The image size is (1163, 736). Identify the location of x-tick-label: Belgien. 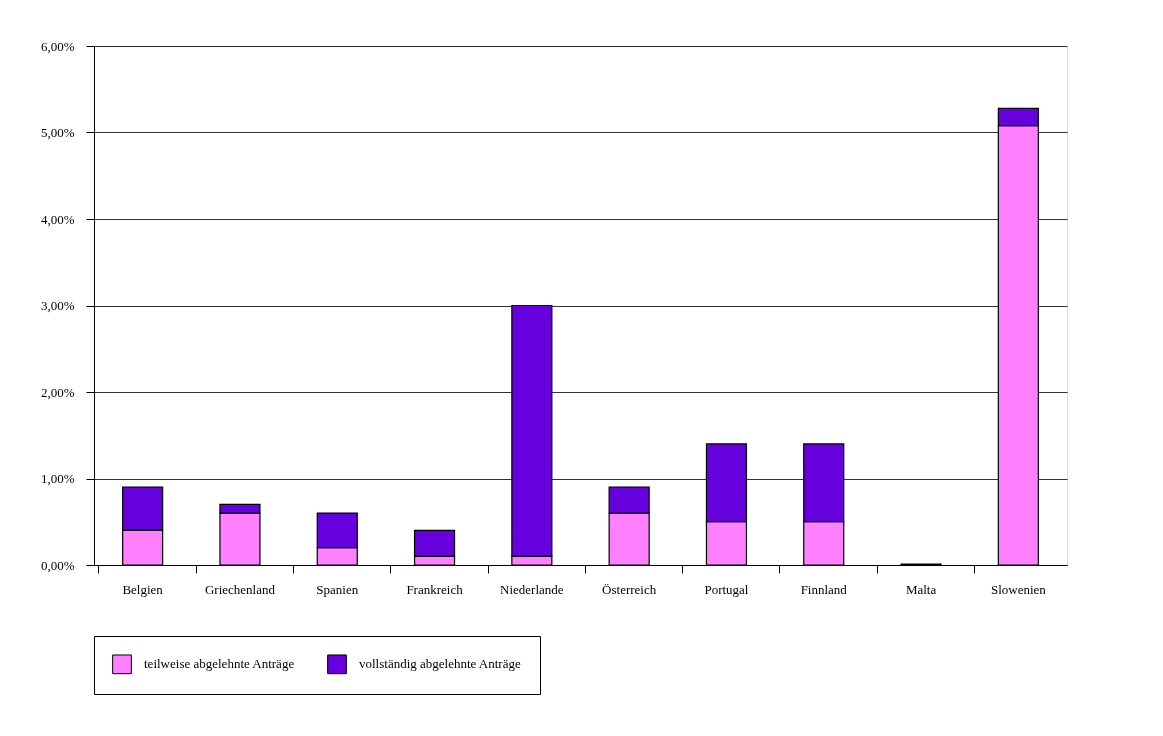
(143, 589).